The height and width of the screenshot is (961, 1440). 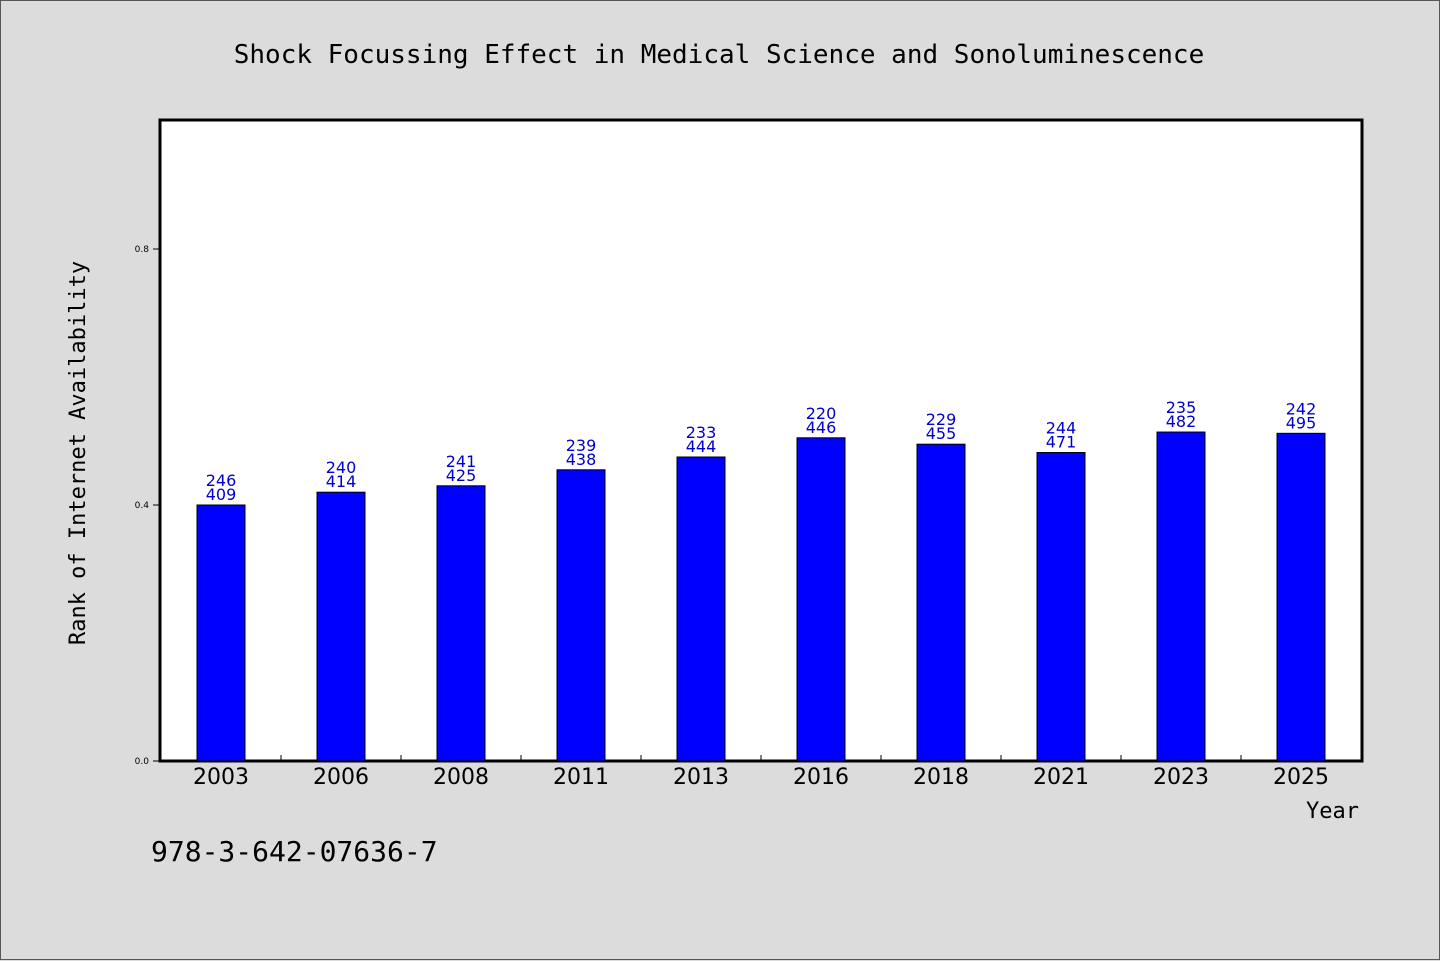 What do you see at coordinates (221, 633) in the screenshot?
I see `bar-2003` at bounding box center [221, 633].